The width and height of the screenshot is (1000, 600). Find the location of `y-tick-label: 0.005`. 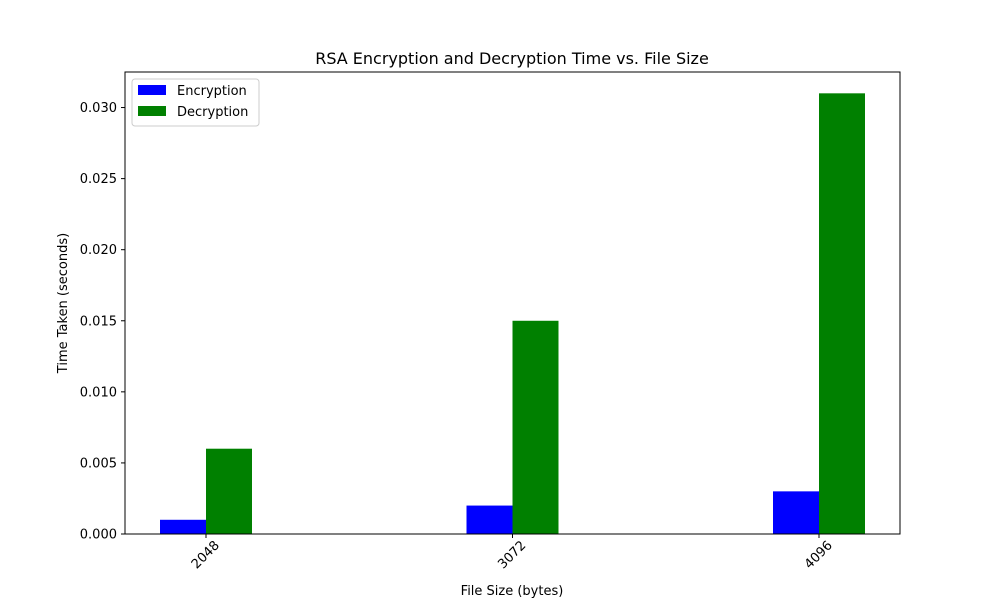

y-tick-label: 0.005 is located at coordinates (98, 463).